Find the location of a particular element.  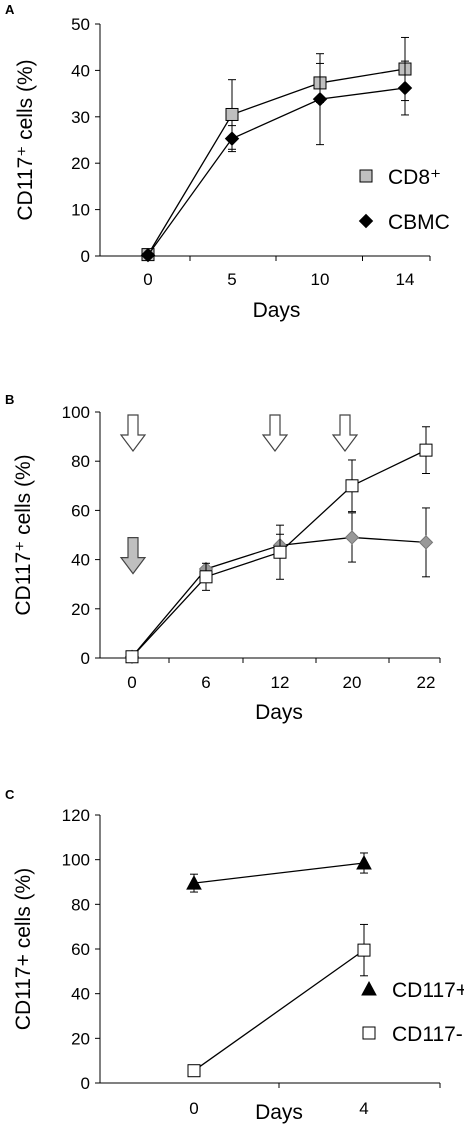

x-tick-label: 20 is located at coordinates (352, 682).